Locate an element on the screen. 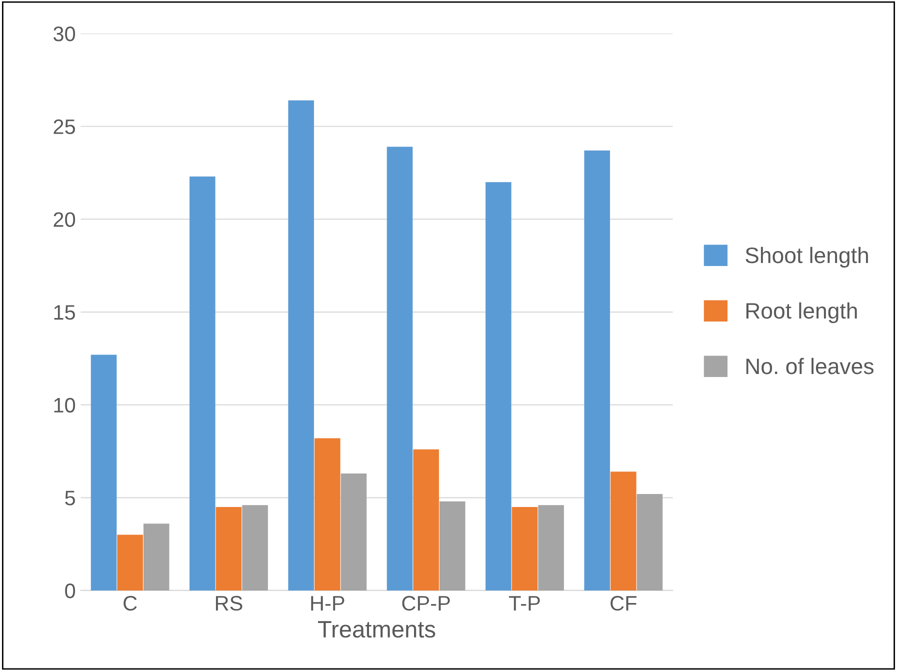  y-tick-label: 30 is located at coordinates (64, 34).